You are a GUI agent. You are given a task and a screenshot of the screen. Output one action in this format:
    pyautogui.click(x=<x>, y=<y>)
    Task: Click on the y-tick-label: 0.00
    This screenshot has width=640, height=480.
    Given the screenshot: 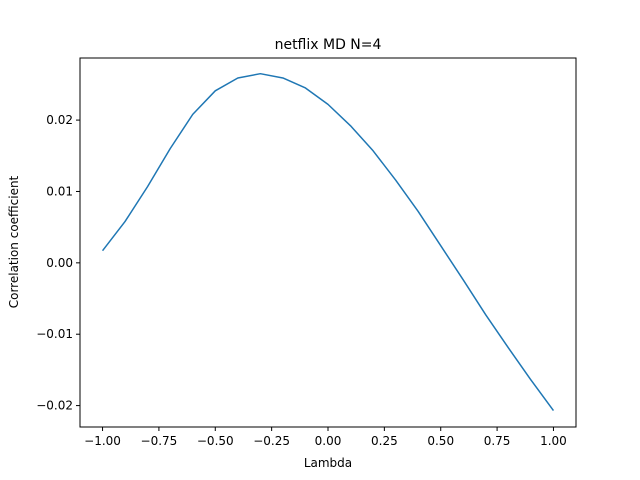 What is the action you would take?
    pyautogui.click(x=59, y=263)
    